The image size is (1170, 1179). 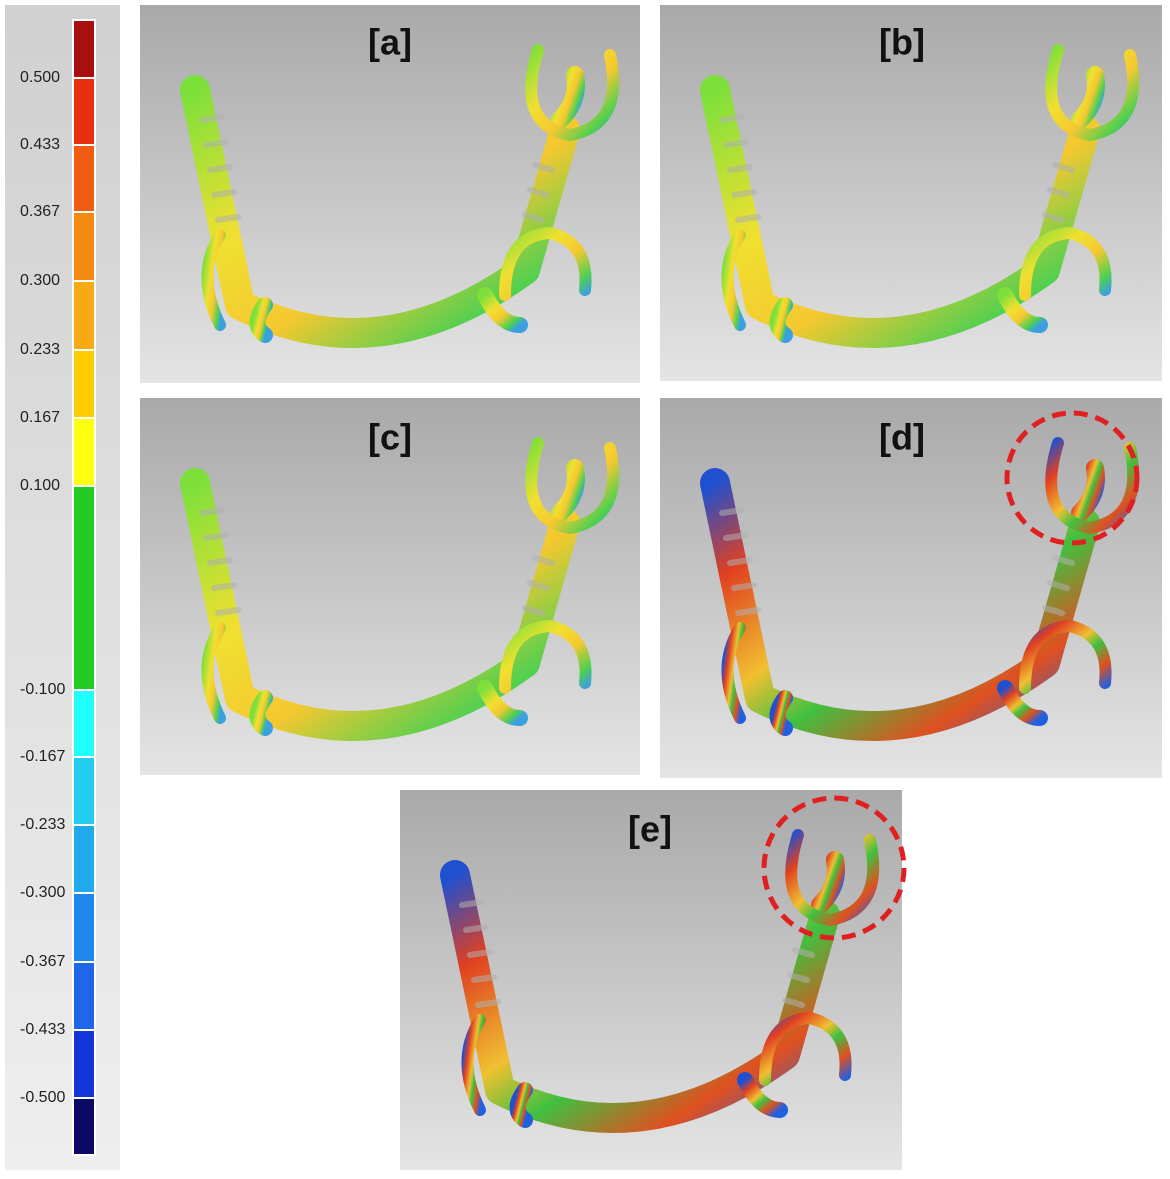 I want to click on colorbar-label: 0.167, so click(x=40, y=417).